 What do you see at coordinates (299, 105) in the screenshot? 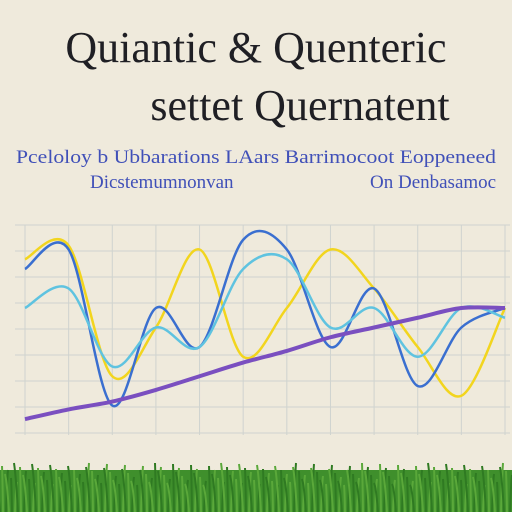
I see `chart-subtitle: settet Quernatent` at bounding box center [299, 105].